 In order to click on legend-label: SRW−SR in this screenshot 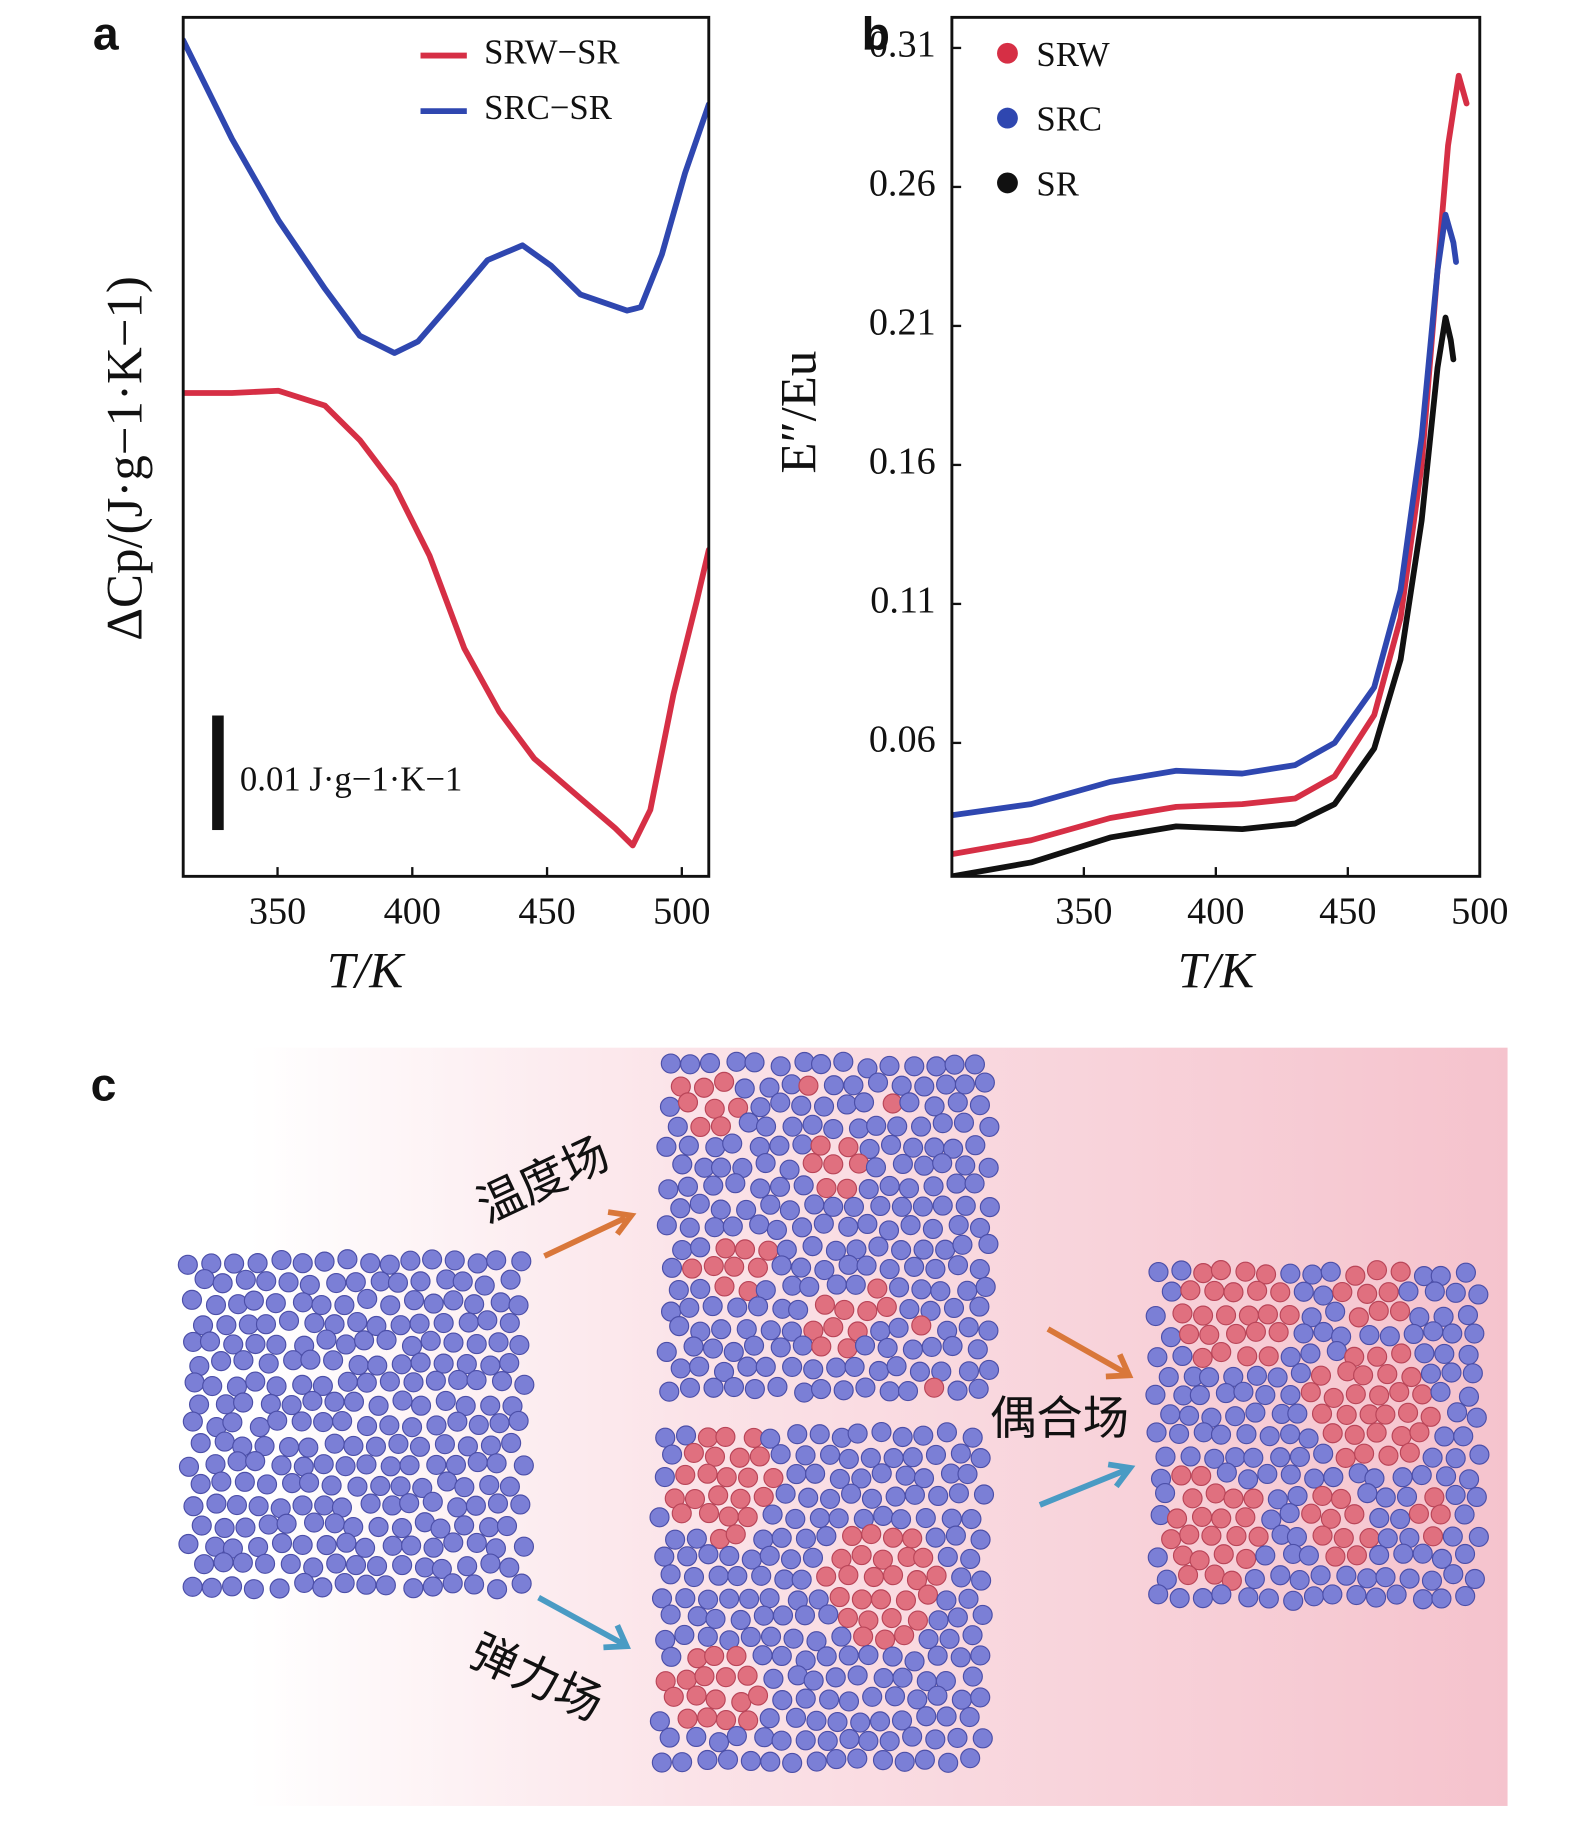, I will do `click(552, 52)`.